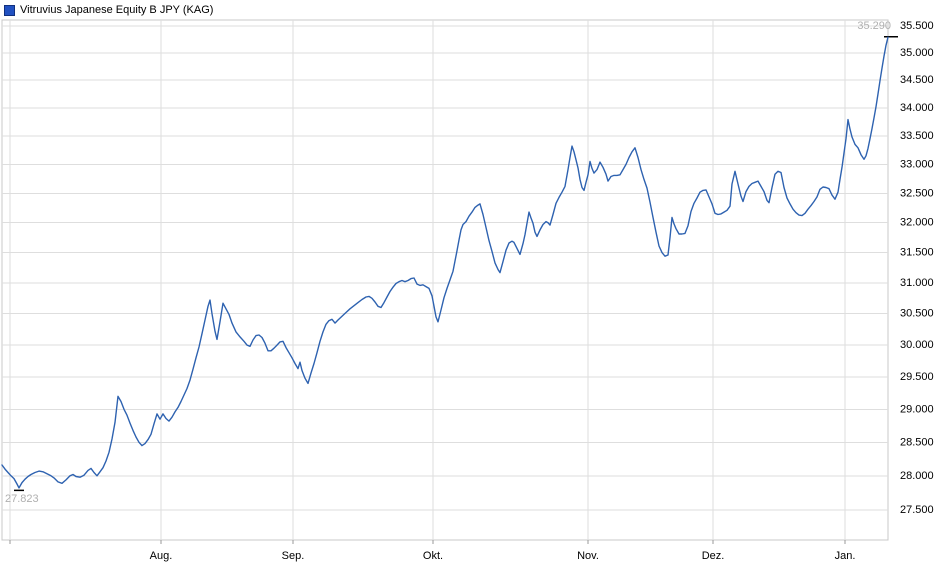 The image size is (940, 579). What do you see at coordinates (917, 442) in the screenshot?
I see `y-axis-label: 28.500` at bounding box center [917, 442].